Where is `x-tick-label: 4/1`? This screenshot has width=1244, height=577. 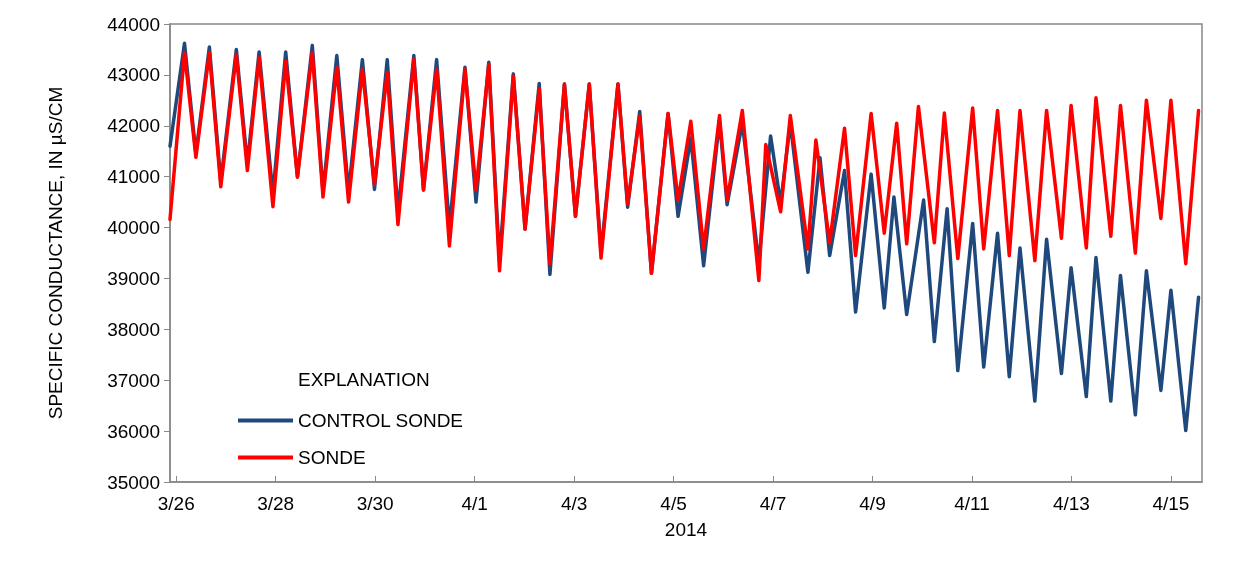
x-tick-label: 4/1 is located at coordinates (474, 503).